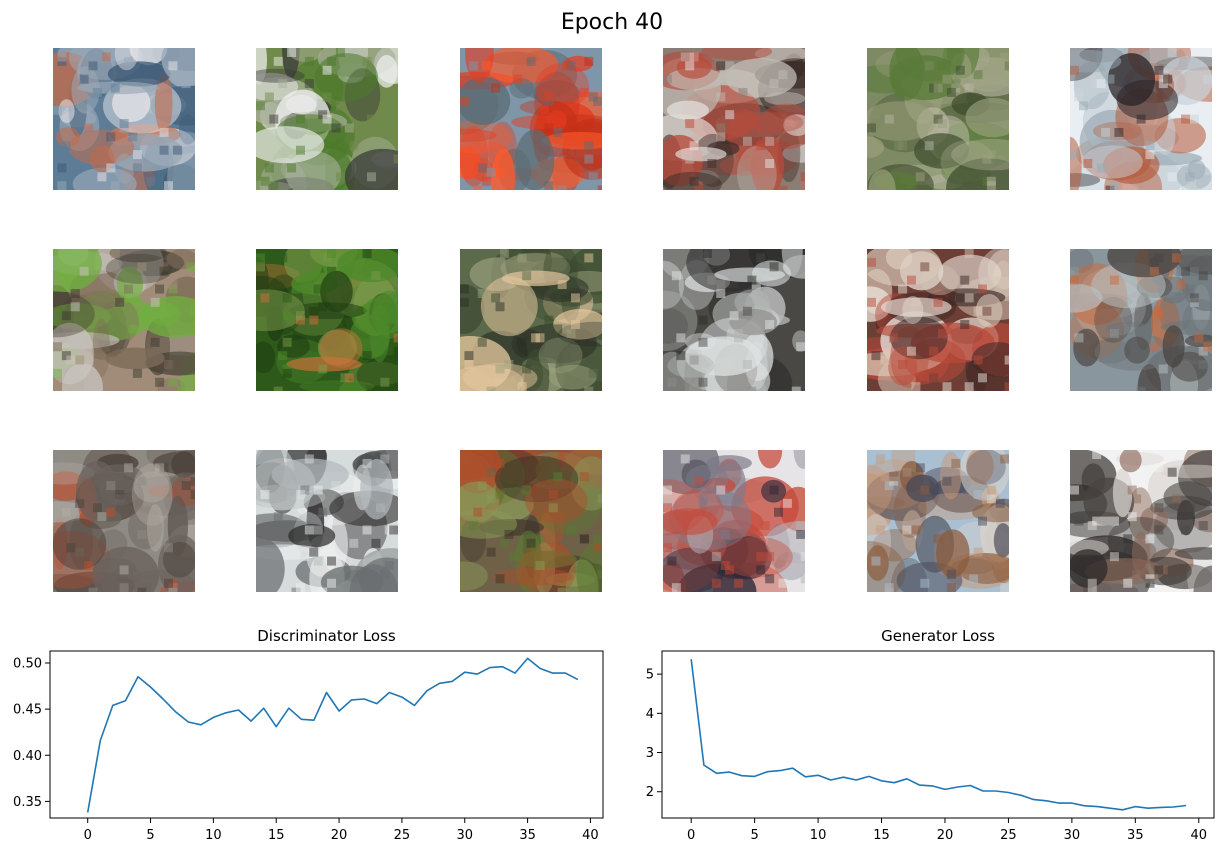 The image size is (1223, 853). I want to click on y-tick-label: 3, so click(650, 753).